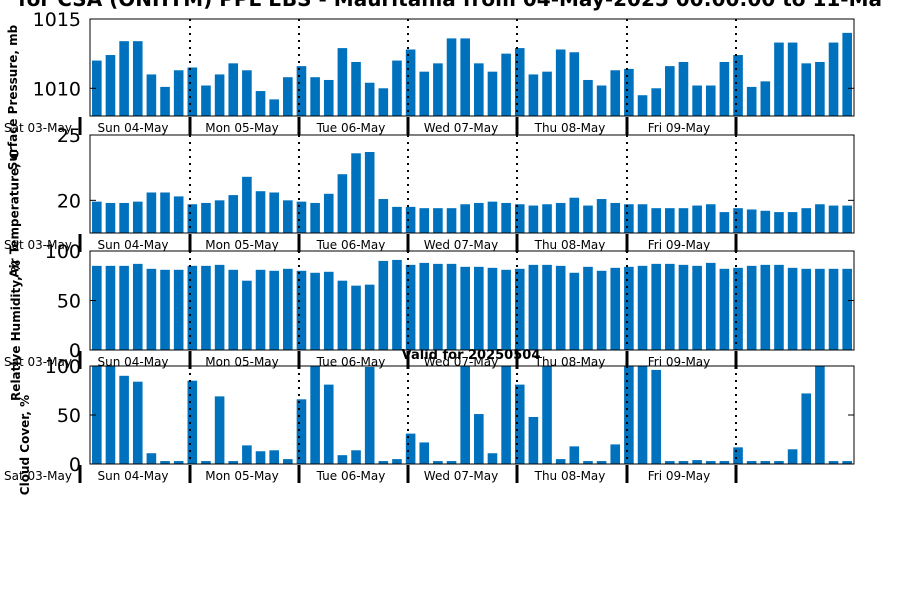 This screenshot has height=600, width=900. Describe the element at coordinates (461, 476) in the screenshot. I see `day-label: Wed 07-May` at that location.